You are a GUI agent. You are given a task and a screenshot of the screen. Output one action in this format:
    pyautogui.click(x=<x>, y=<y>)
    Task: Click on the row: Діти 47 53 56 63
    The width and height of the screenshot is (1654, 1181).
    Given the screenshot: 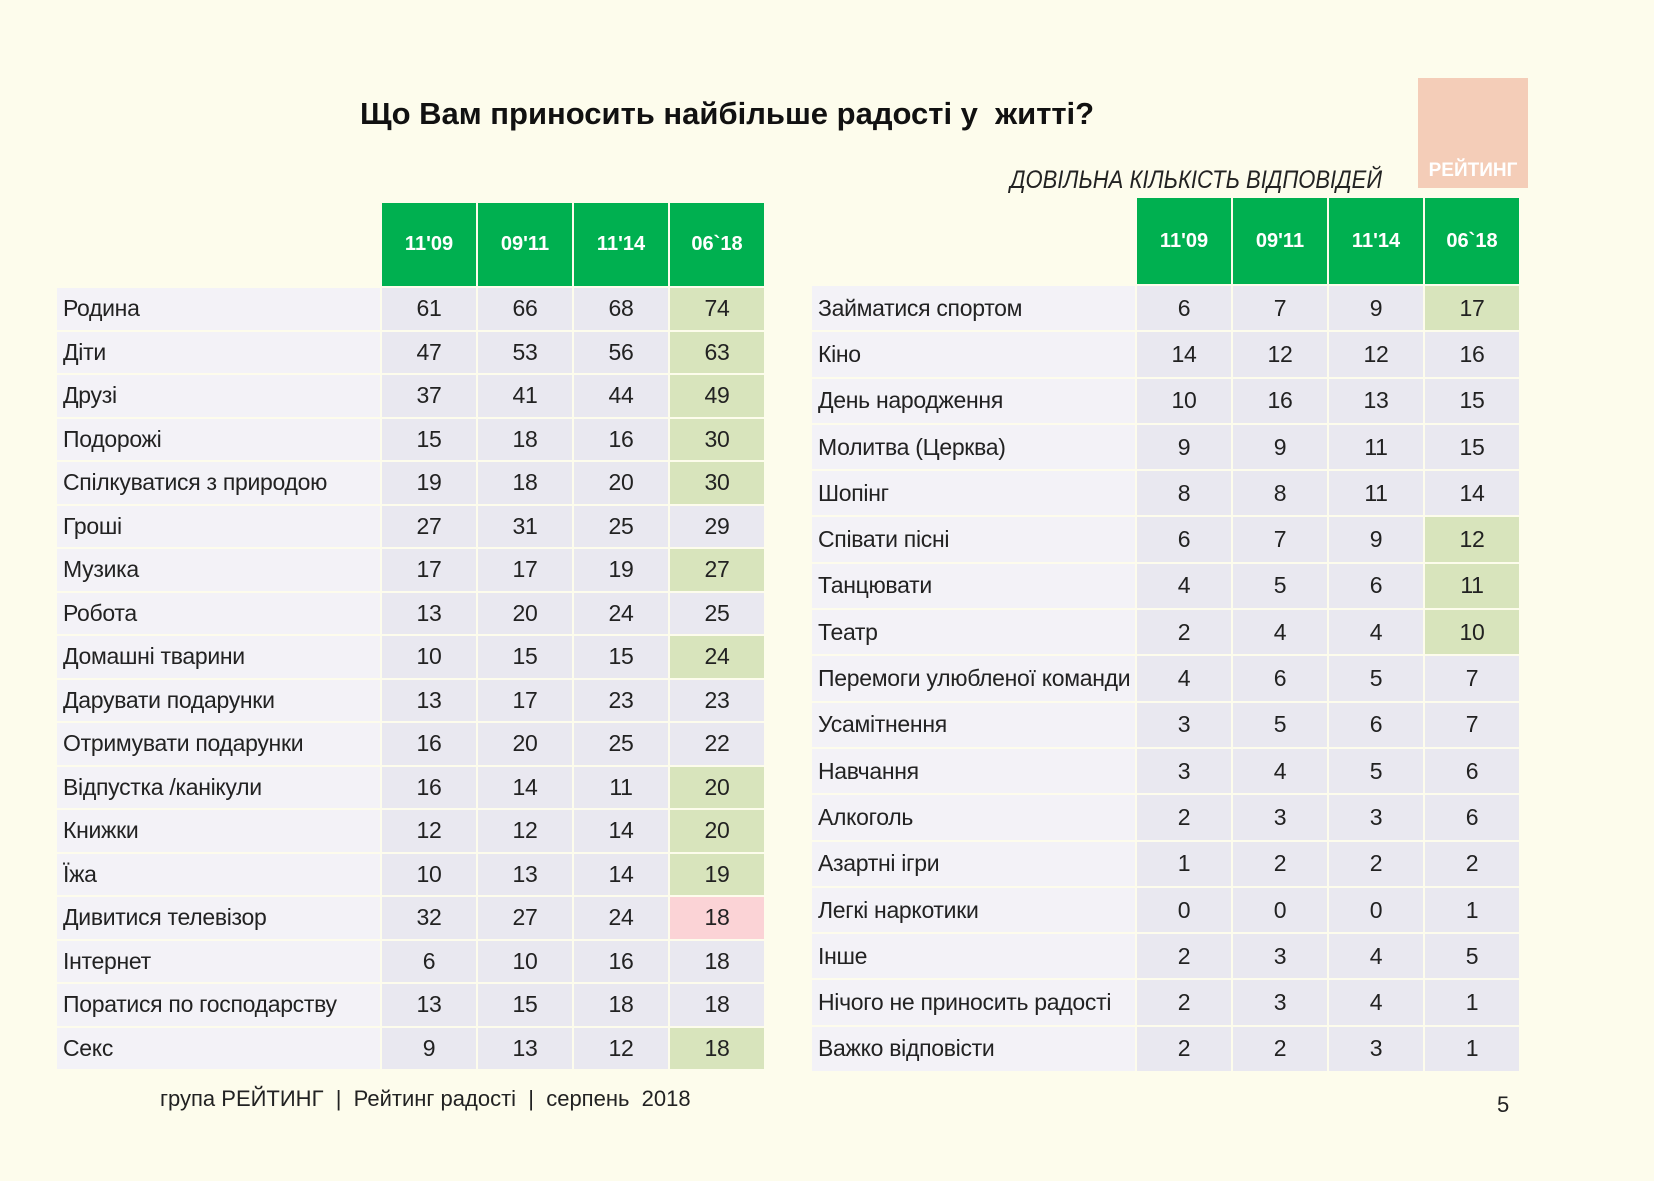 What is the action you would take?
    pyautogui.click(x=410, y=352)
    